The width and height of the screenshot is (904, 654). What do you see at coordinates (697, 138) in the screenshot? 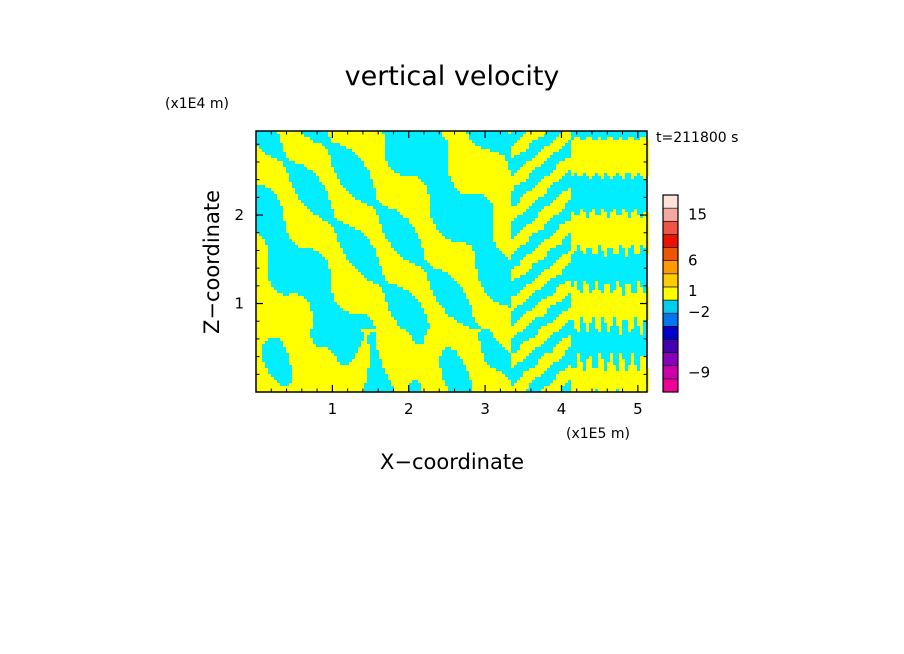
I see `time-label: t=211800 s` at bounding box center [697, 138].